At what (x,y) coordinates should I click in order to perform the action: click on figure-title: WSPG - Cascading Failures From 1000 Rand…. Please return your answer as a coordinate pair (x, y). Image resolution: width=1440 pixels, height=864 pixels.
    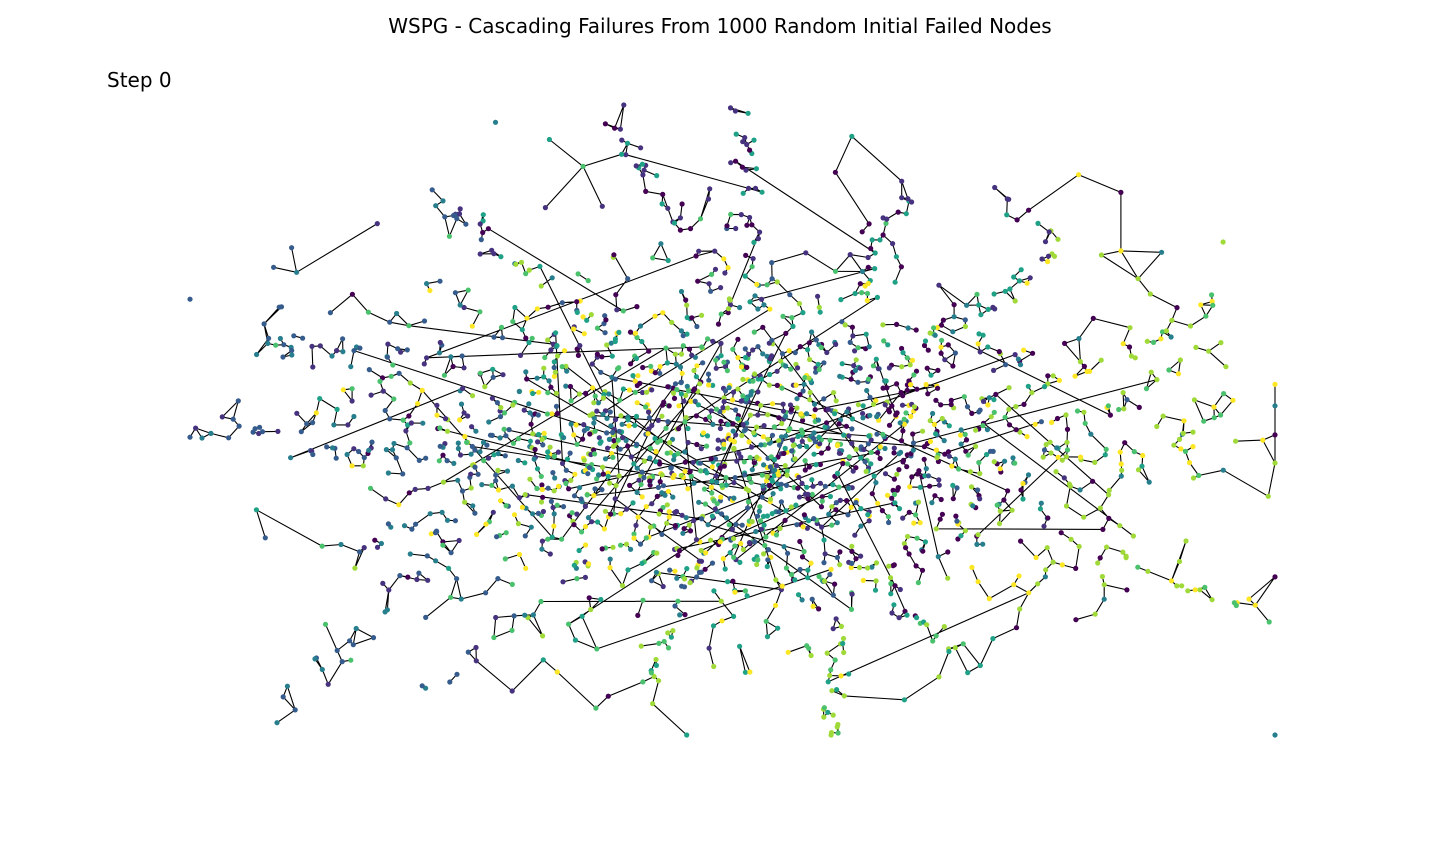
    Looking at the image, I should click on (720, 26).